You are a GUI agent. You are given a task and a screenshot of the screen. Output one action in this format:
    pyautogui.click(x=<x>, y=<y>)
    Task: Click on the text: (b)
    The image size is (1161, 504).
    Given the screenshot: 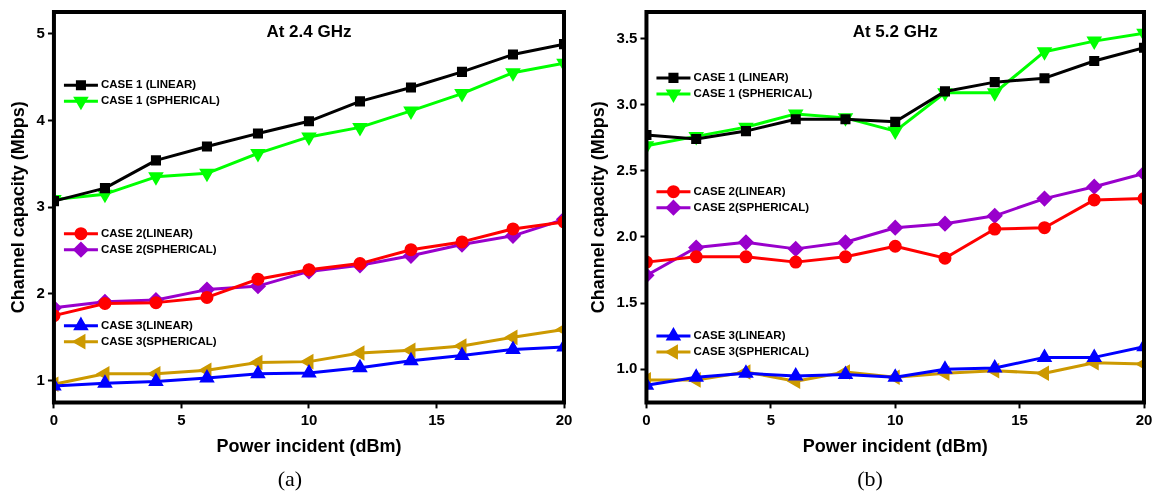 What is the action you would take?
    pyautogui.click(x=870, y=479)
    